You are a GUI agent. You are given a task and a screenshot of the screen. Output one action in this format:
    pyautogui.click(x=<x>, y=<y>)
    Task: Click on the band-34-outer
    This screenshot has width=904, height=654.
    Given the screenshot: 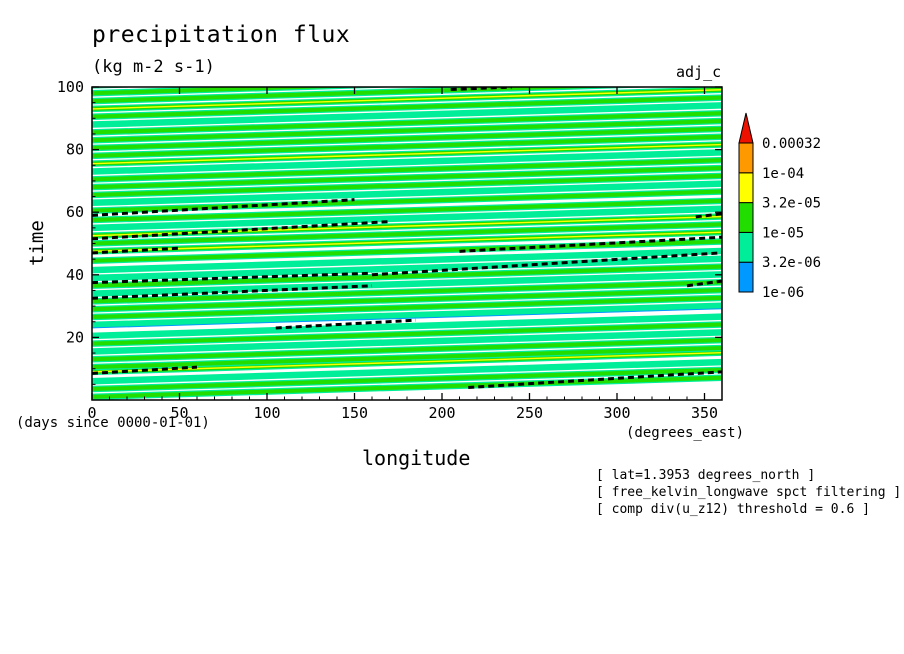 What is the action you would take?
    pyautogui.click(x=407, y=115)
    